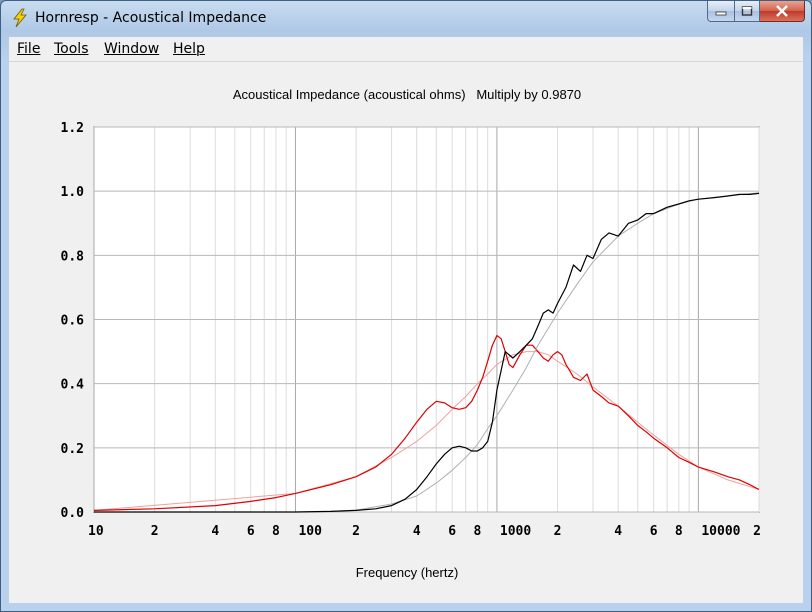 This screenshot has width=812, height=612. Describe the element at coordinates (72, 128) in the screenshot. I see `y-tick-label: 1.2` at that location.